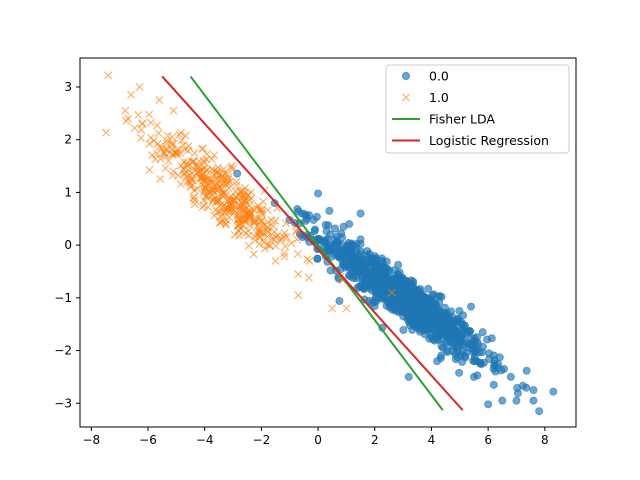 Image resolution: width=640 pixels, height=480 pixels. Describe the element at coordinates (68, 140) in the screenshot. I see `y-tick-label: 2` at that location.